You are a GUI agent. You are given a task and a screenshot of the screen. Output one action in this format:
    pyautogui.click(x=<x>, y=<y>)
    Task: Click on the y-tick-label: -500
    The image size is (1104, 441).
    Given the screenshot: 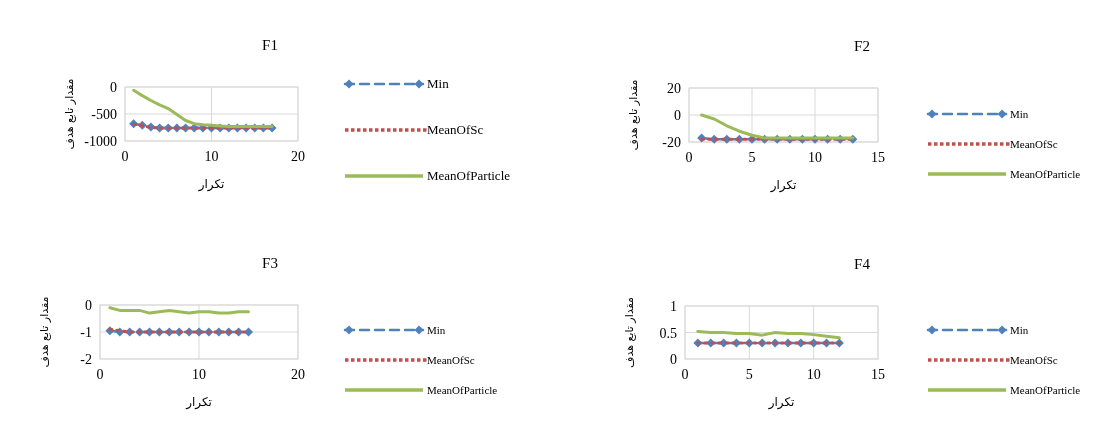 What is the action you would take?
    pyautogui.click(x=104, y=114)
    